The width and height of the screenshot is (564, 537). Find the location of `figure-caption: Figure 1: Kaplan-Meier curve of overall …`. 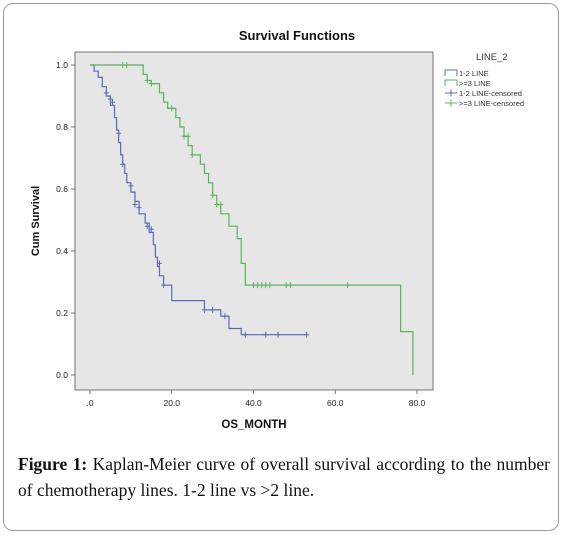

figure-caption: Figure 1: Kaplan-Meier curve of overall … is located at coordinates (284, 477).